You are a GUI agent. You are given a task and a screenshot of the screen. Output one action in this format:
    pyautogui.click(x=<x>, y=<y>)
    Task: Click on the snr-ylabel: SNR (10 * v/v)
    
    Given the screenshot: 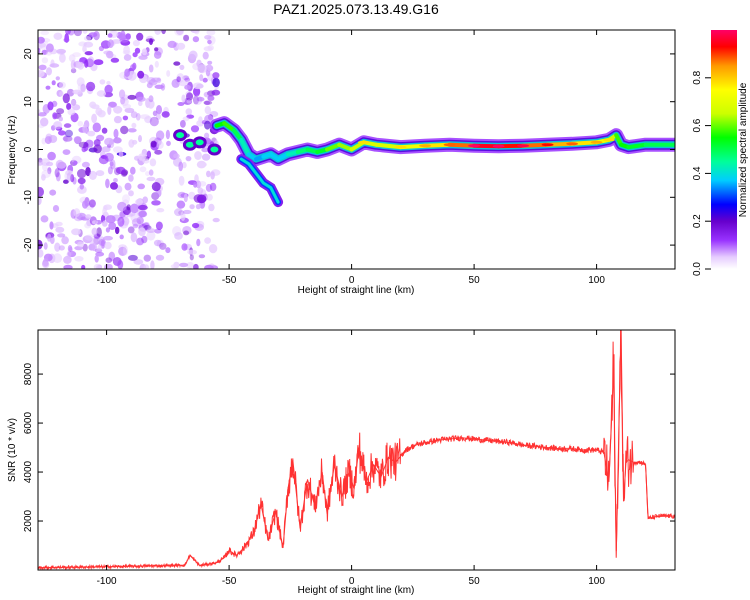 What is the action you would take?
    pyautogui.click(x=12, y=450)
    